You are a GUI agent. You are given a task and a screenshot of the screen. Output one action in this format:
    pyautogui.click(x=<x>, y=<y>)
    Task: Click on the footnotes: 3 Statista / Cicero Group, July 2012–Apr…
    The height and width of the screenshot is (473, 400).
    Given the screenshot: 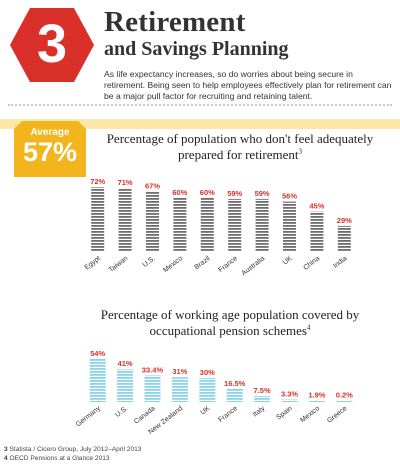 What is the action you would take?
    pyautogui.click(x=72, y=455)
    